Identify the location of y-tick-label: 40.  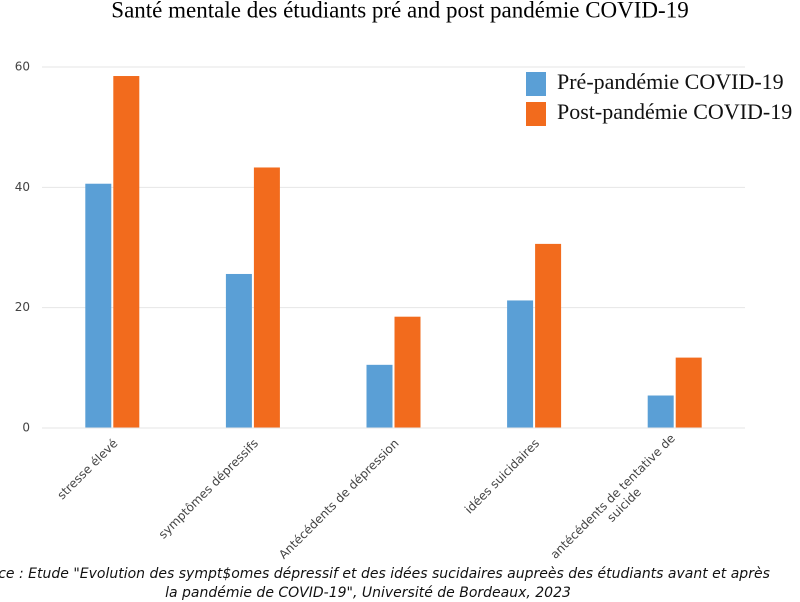
(22, 187).